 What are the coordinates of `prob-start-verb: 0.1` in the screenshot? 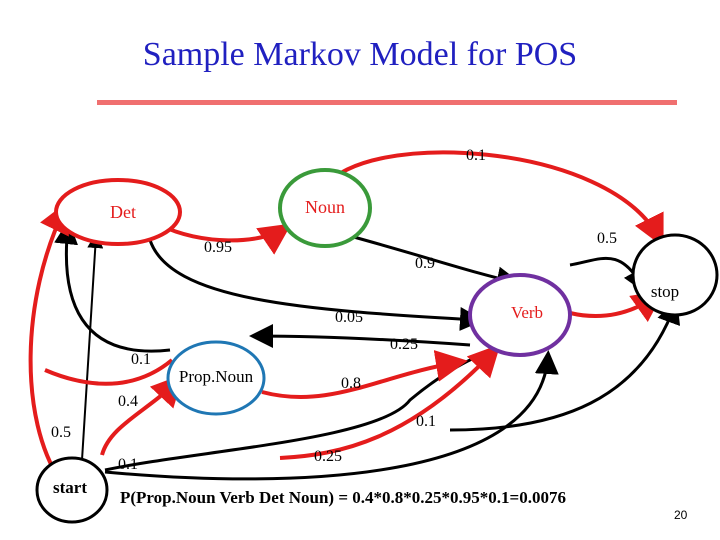 It's located at (128, 464).